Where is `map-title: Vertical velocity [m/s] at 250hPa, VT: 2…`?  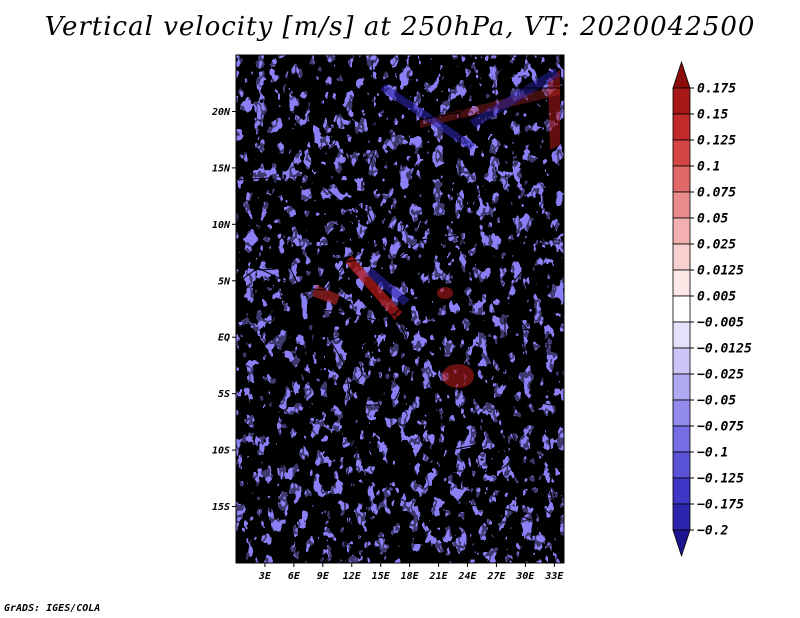 map-title: Vertical velocity [m/s] at 250hPa, VT: 2… is located at coordinates (400, 27).